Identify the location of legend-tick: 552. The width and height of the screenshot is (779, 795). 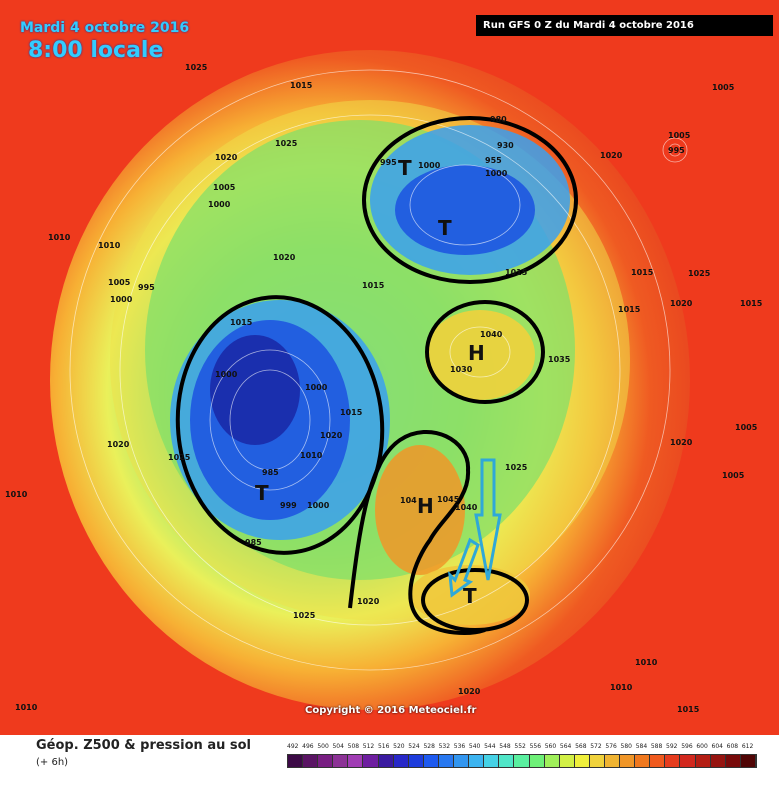
(520, 746).